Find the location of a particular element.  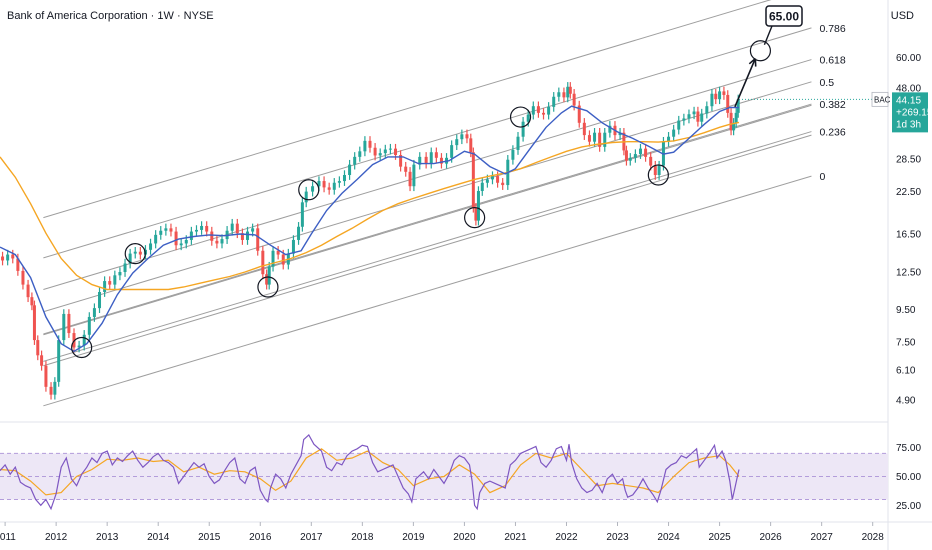

target-arrow-head is located at coordinates (752, 62).